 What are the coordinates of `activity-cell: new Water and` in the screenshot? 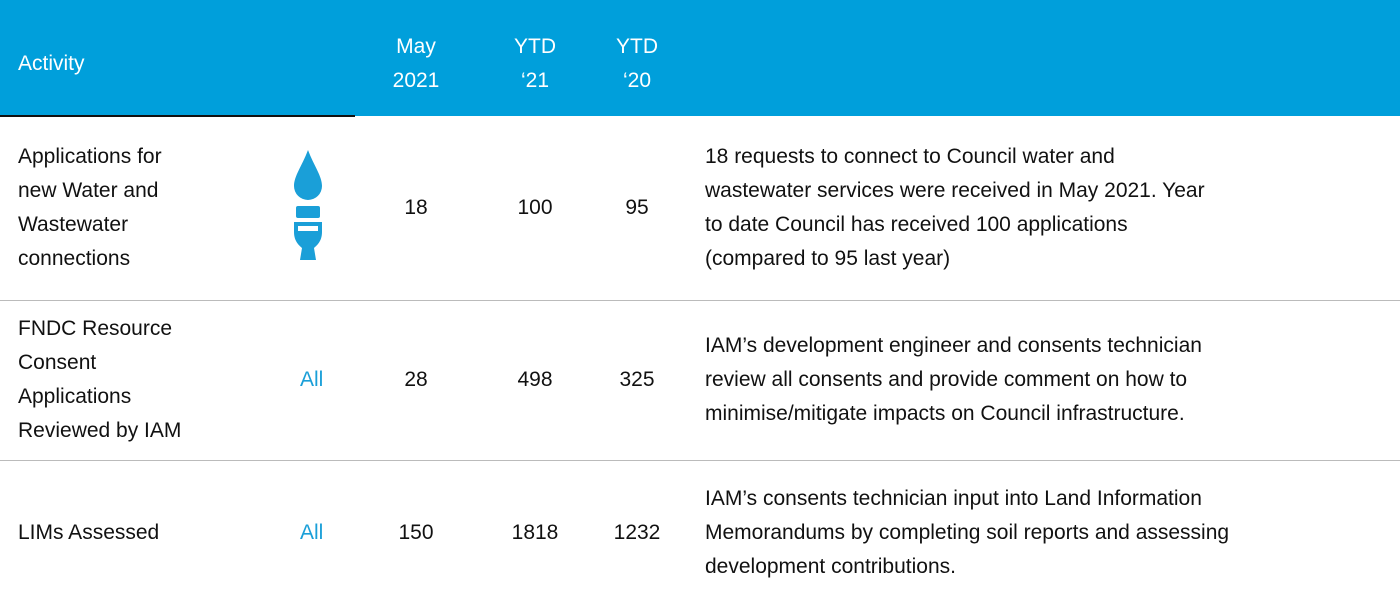 It's located at (88, 190).